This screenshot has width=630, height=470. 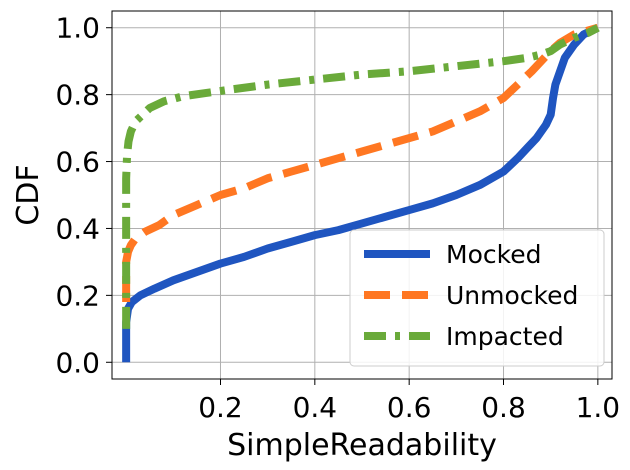 What do you see at coordinates (77, 295) in the screenshot?
I see `y-tick-label: 0.2` at bounding box center [77, 295].